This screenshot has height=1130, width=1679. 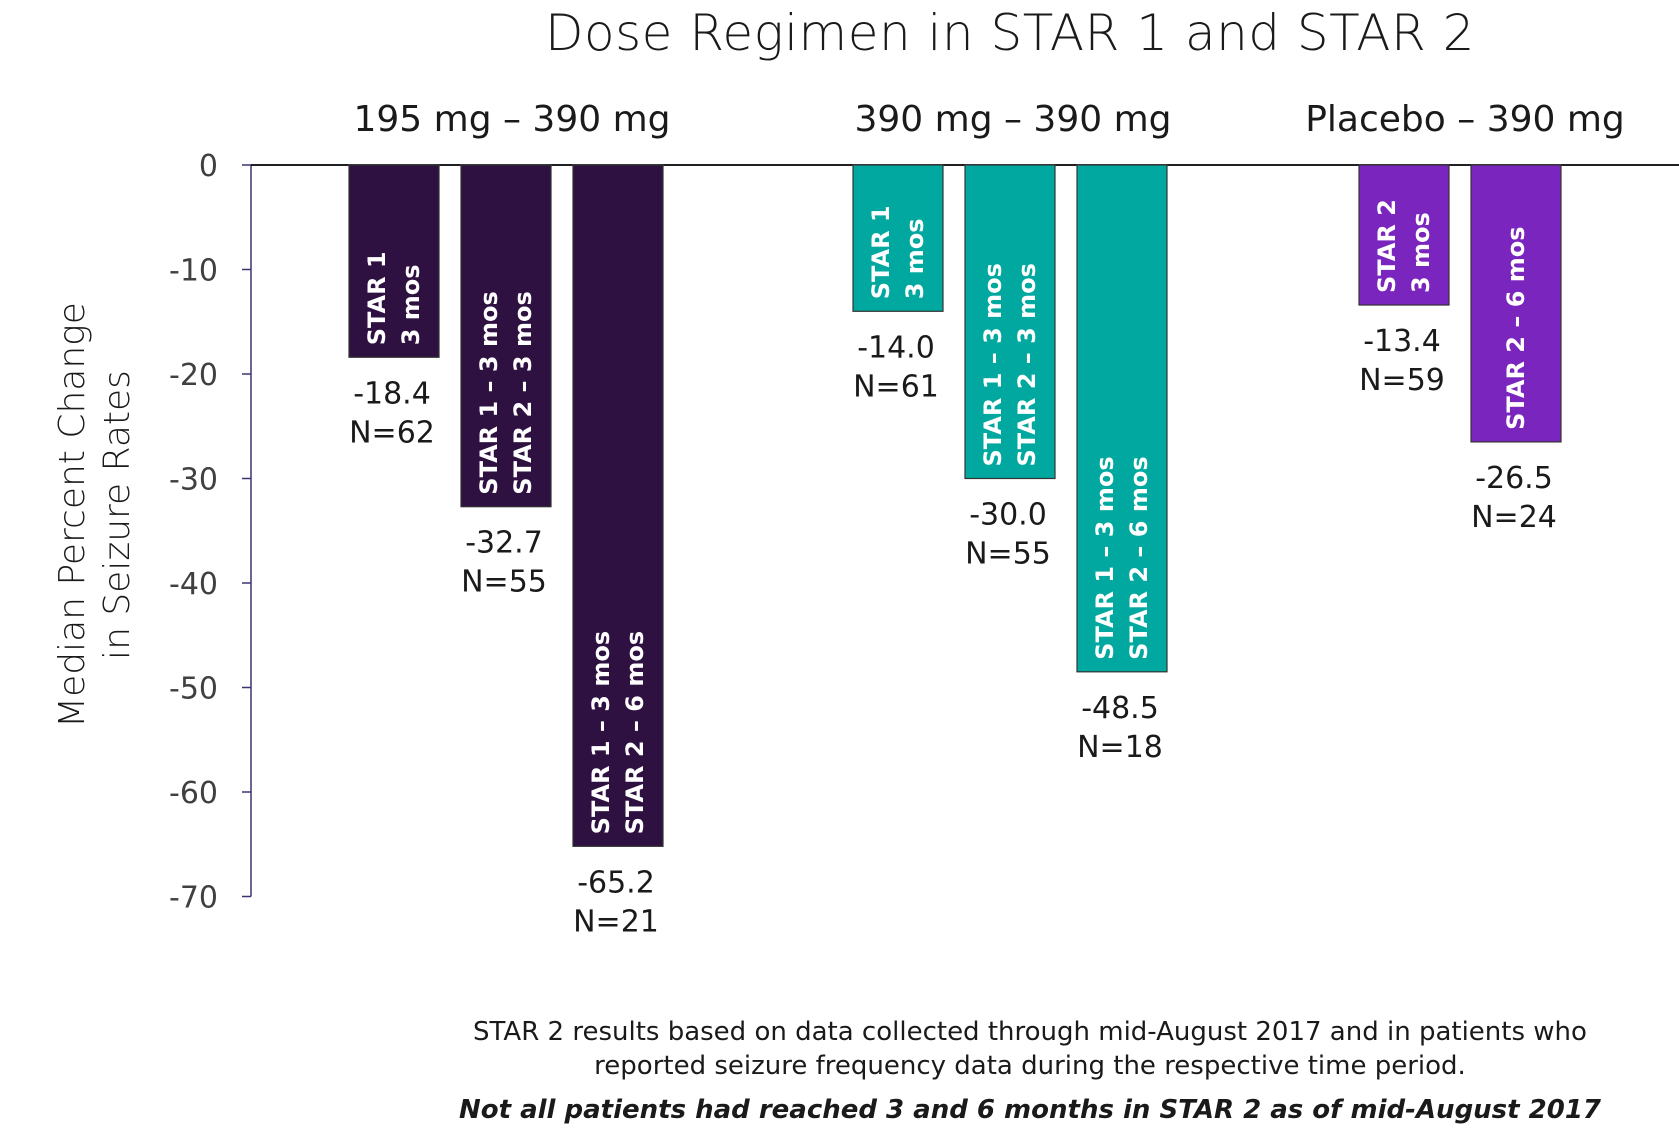 I want to click on chart-title: Dose Regimen in STAR 1 and STAR 2, so click(x=1010, y=33).